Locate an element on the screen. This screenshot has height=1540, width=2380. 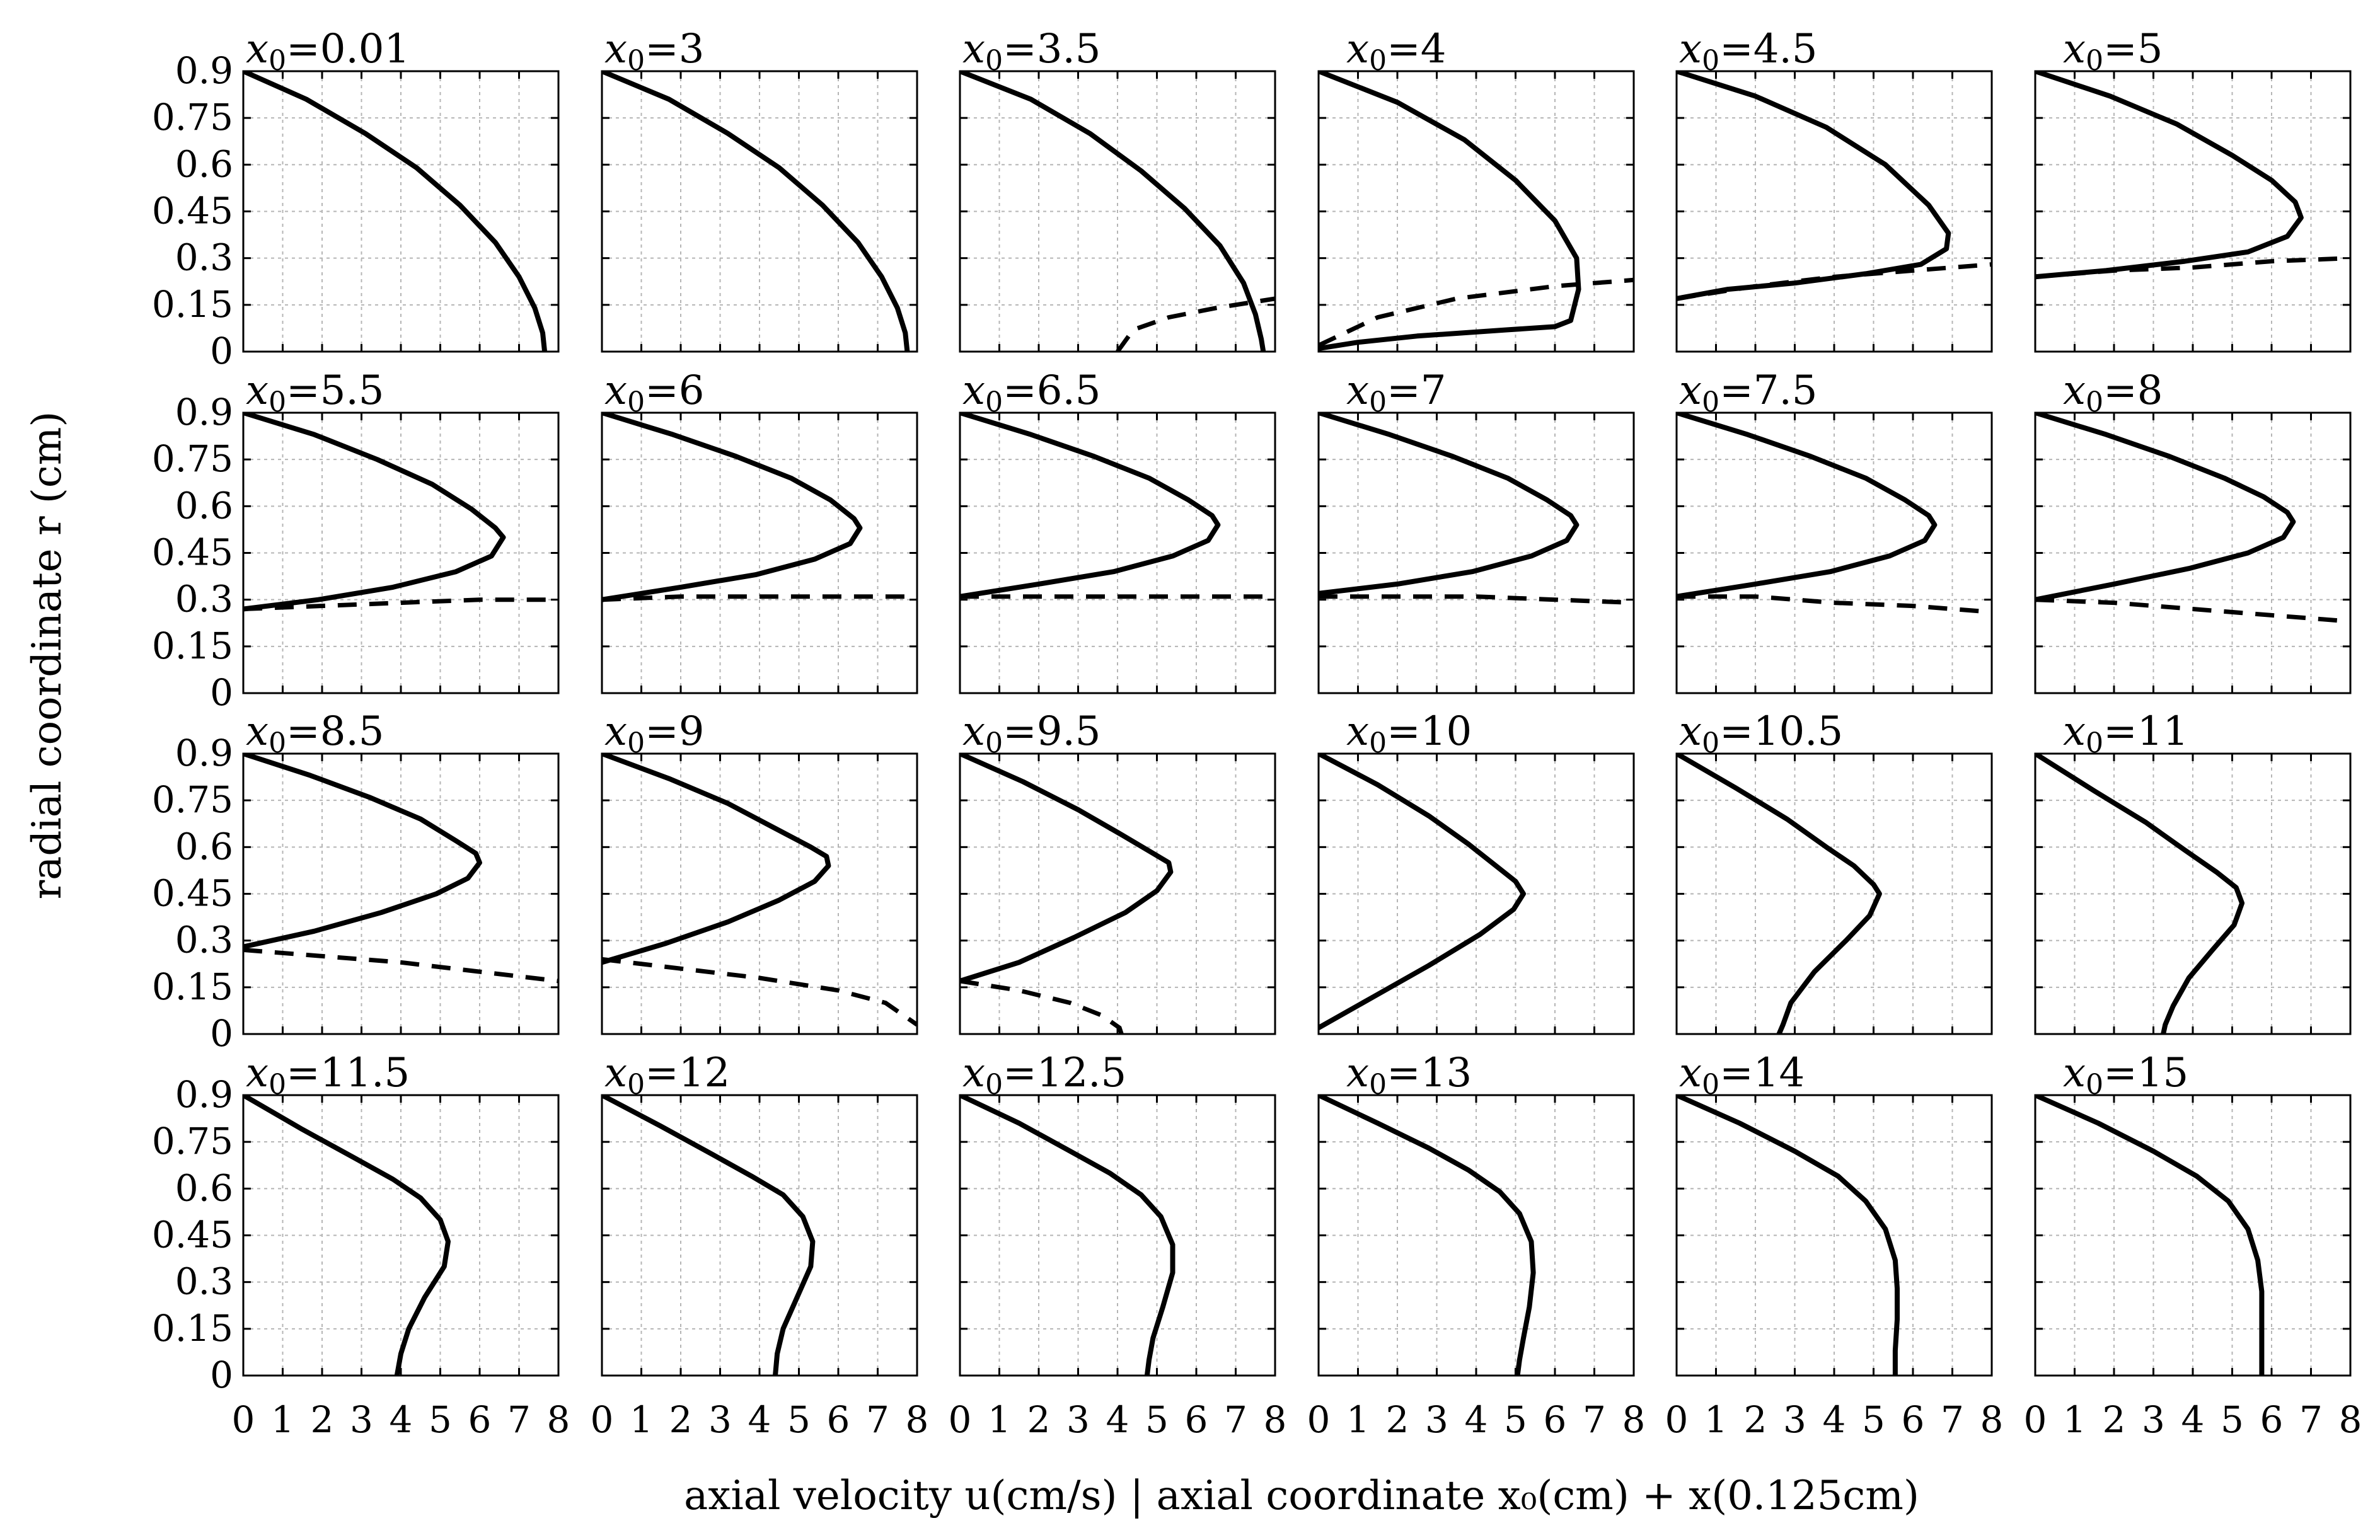
panel: 0 1 2 3 4 5 6 7 8 x0=14 is located at coordinates (1835, 1245).